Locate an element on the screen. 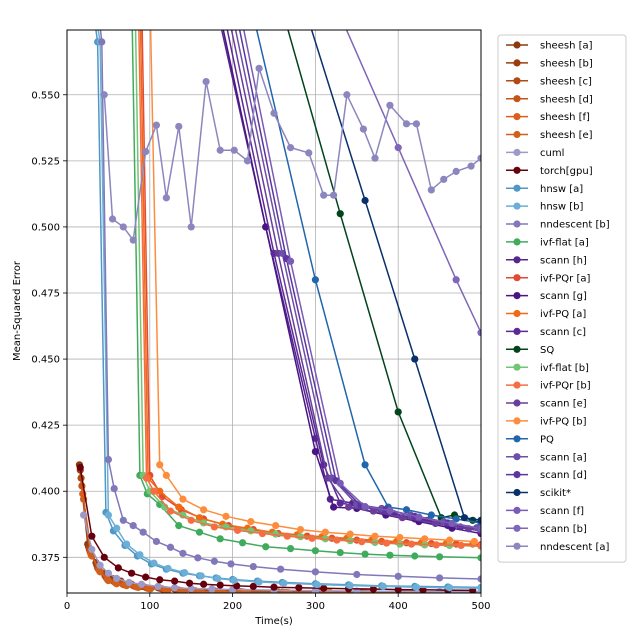  legend-label: sheesh [f] is located at coordinates (565, 117).